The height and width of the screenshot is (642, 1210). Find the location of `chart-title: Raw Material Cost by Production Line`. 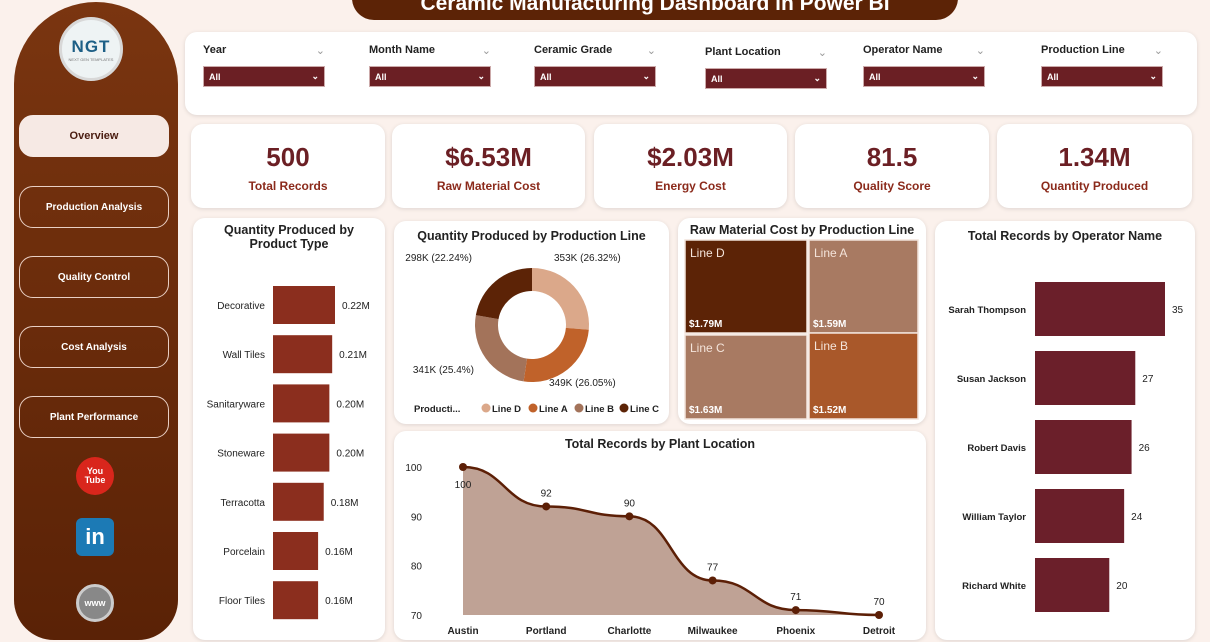

chart-title: Raw Material Cost by Production Line is located at coordinates (802, 230).